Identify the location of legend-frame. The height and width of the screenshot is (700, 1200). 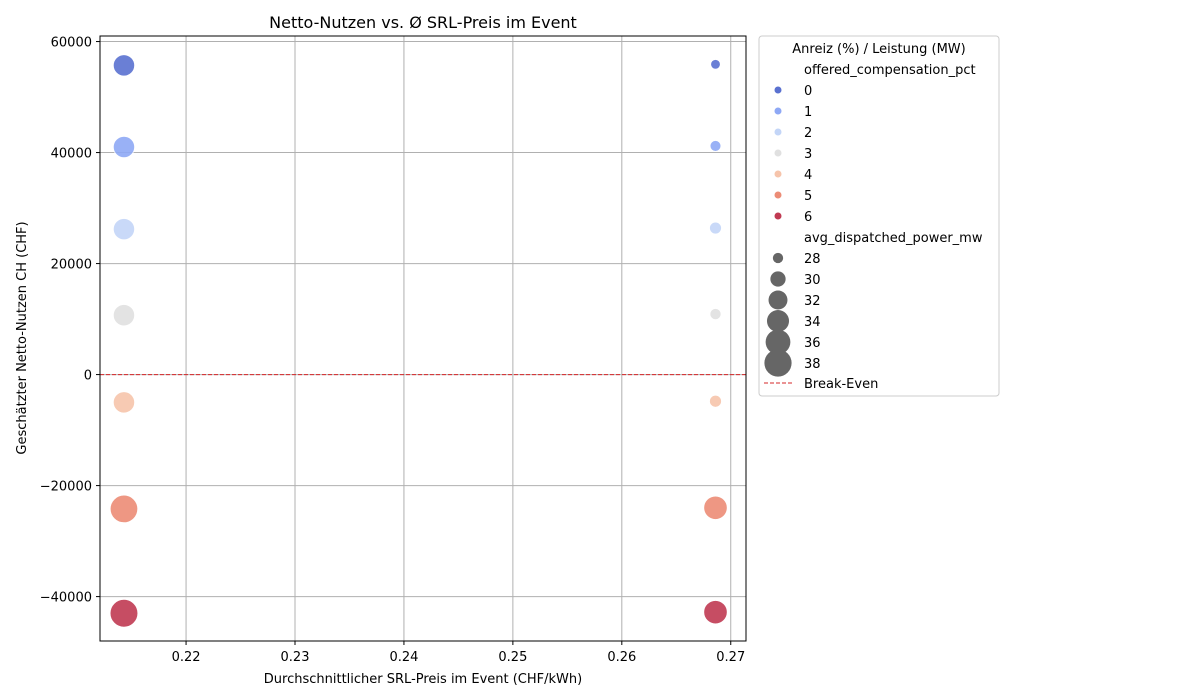
(879, 216).